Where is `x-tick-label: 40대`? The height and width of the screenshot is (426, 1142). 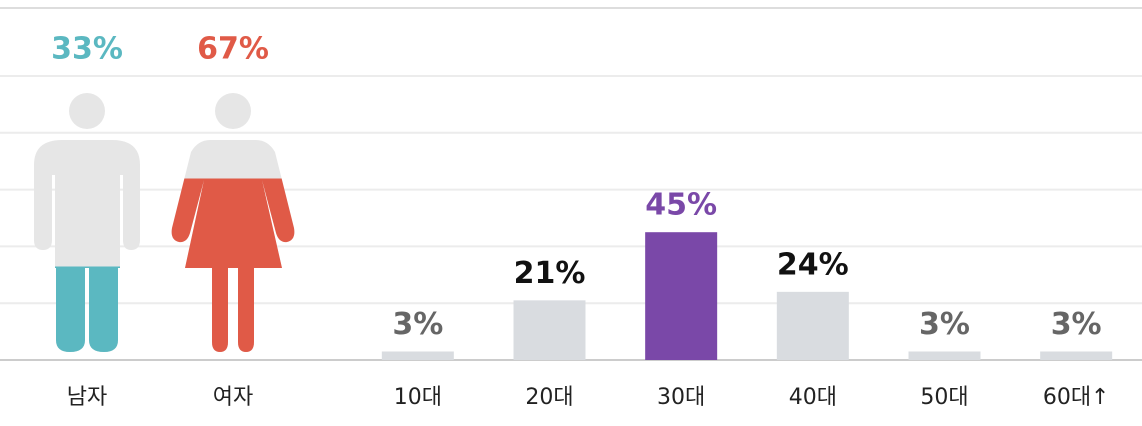 x-tick-label: 40대 is located at coordinates (813, 397).